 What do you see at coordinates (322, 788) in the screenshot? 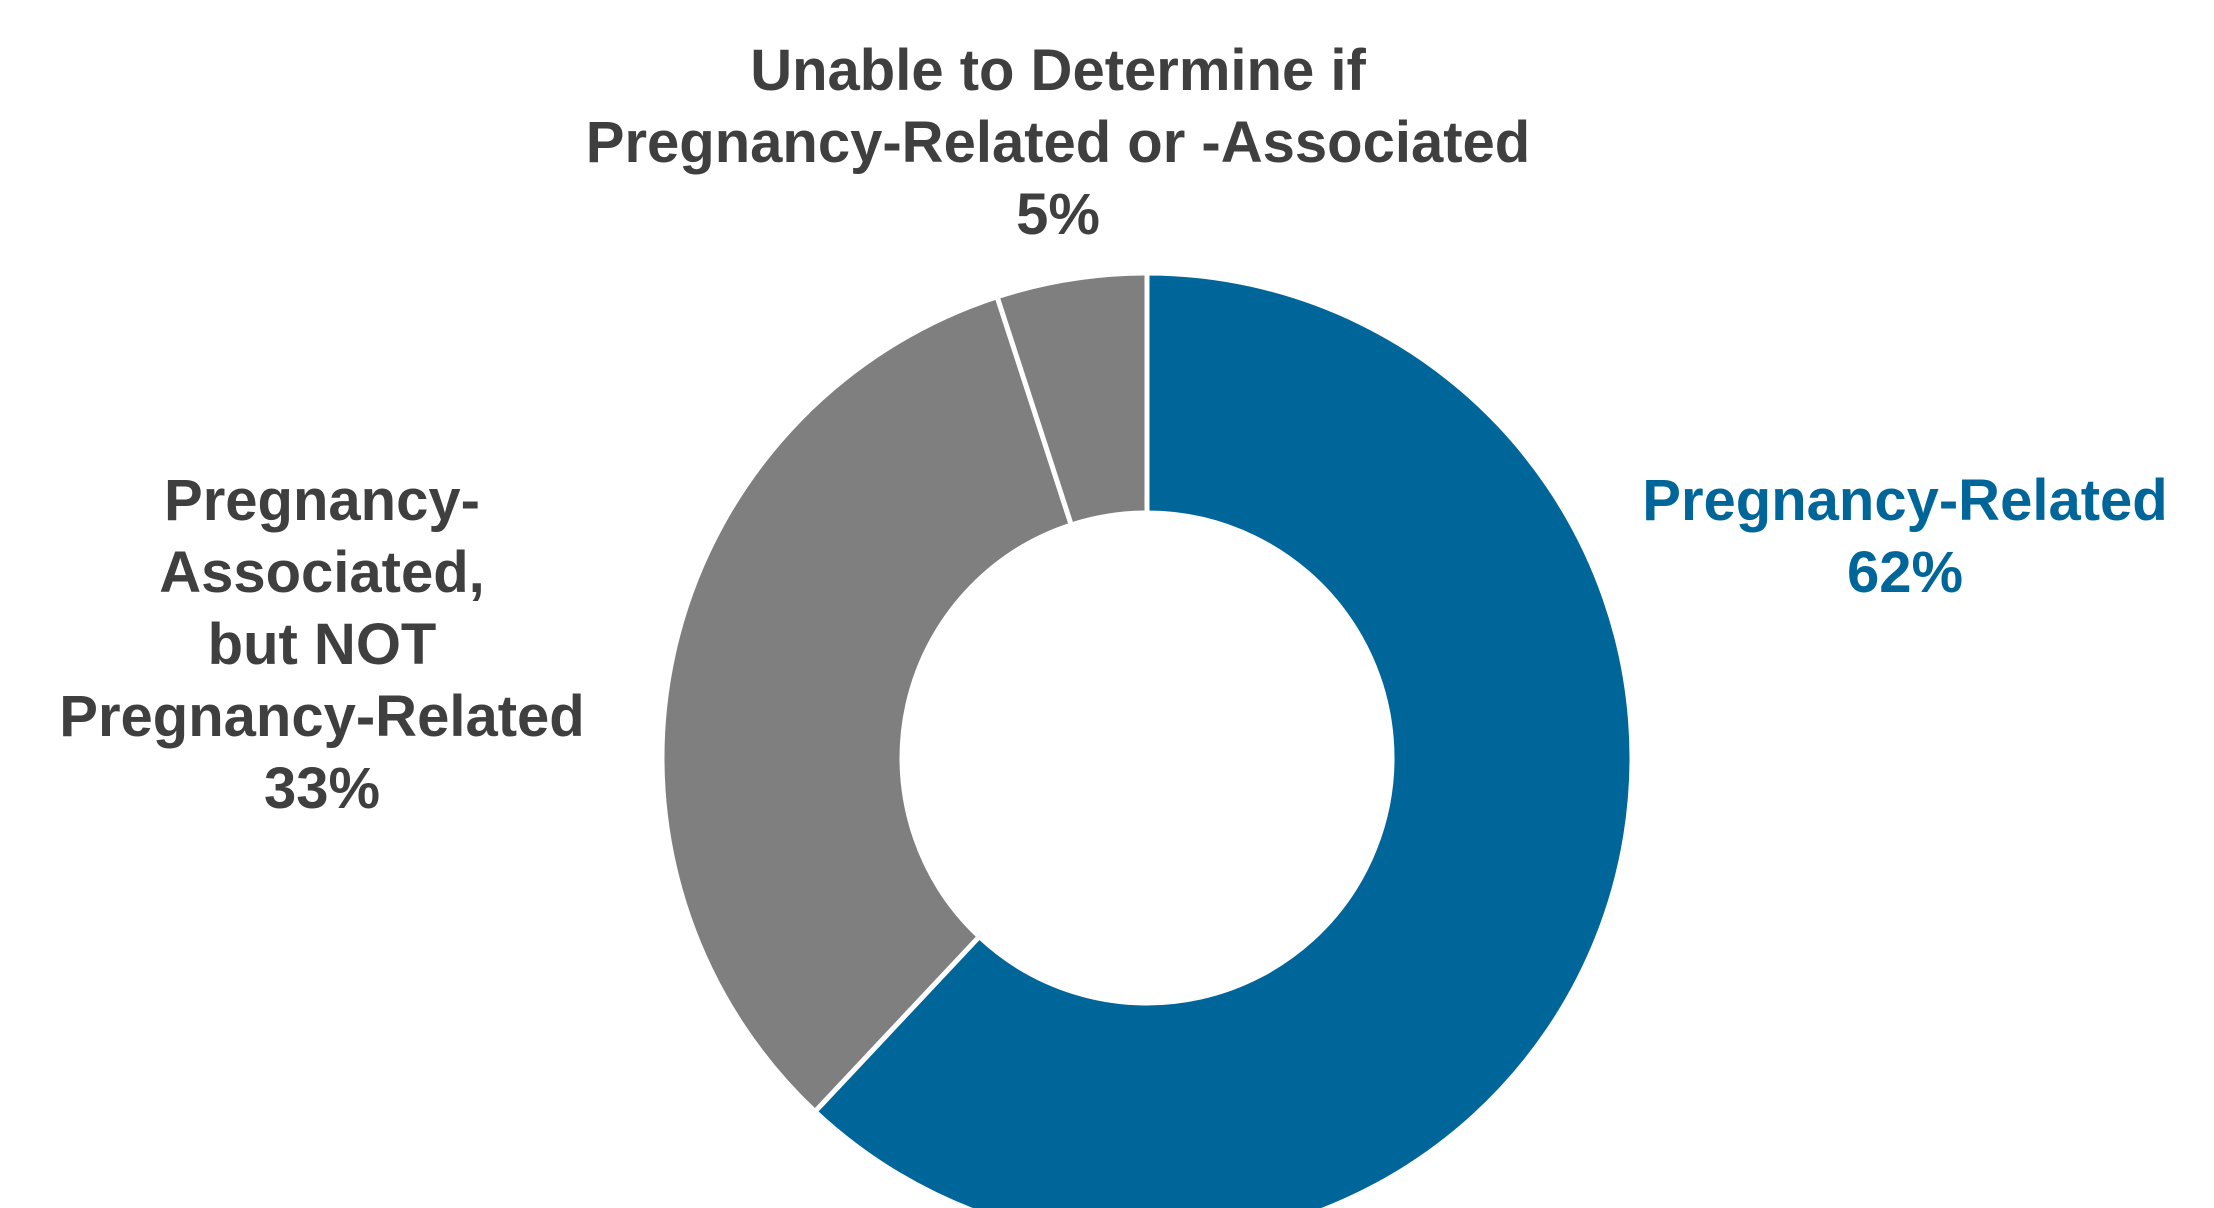
I see `slice-value-label: 33%` at bounding box center [322, 788].